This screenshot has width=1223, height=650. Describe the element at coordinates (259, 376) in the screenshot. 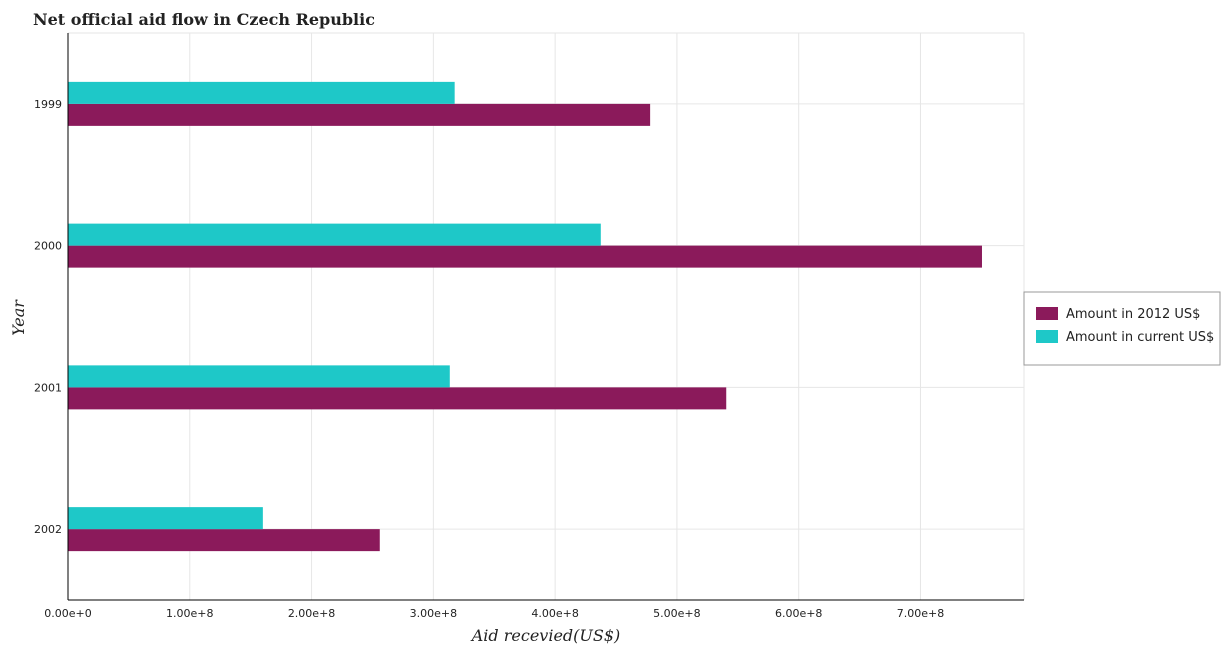

I see `bar-amount-current-2001` at that location.